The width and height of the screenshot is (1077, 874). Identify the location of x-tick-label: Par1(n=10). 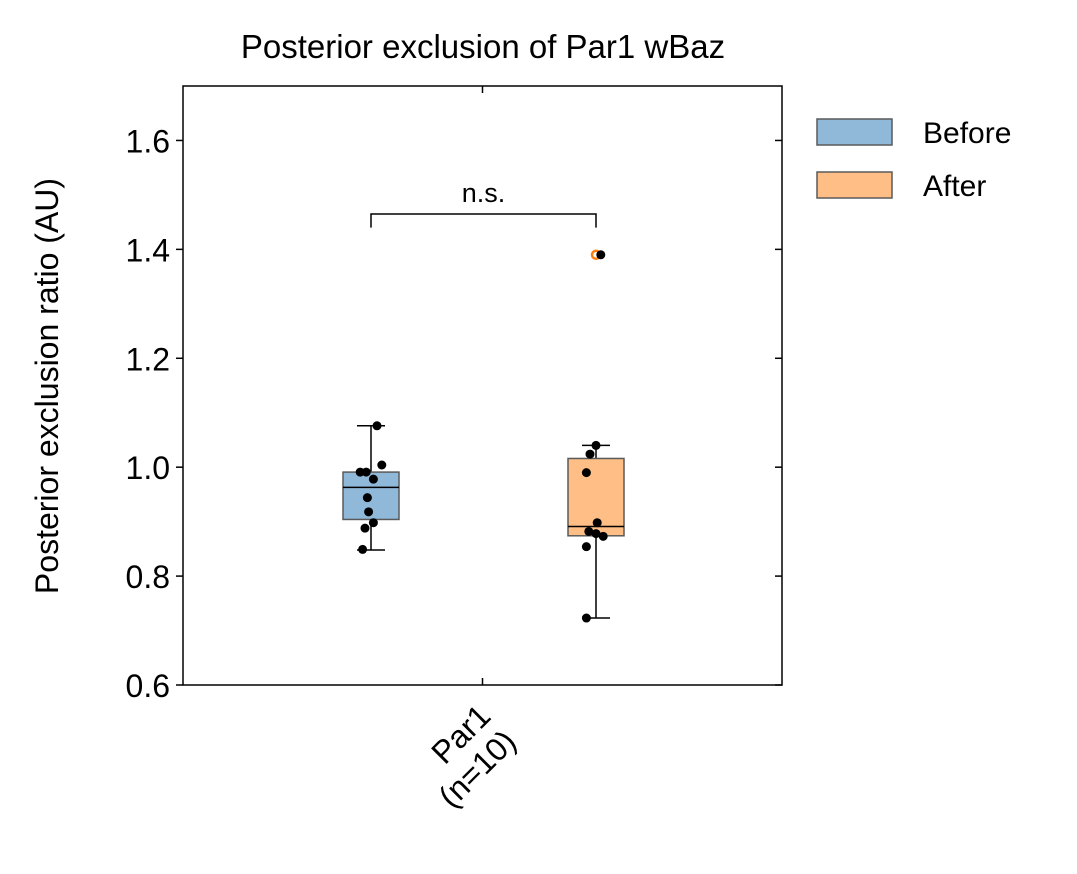
(464, 755).